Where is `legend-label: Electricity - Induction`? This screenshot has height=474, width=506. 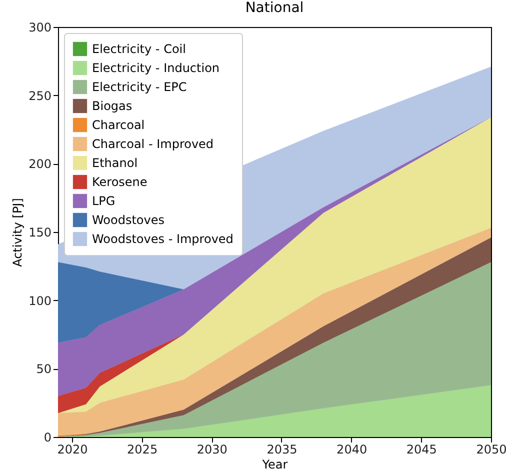 legend-label: Electricity - Induction is located at coordinates (156, 68).